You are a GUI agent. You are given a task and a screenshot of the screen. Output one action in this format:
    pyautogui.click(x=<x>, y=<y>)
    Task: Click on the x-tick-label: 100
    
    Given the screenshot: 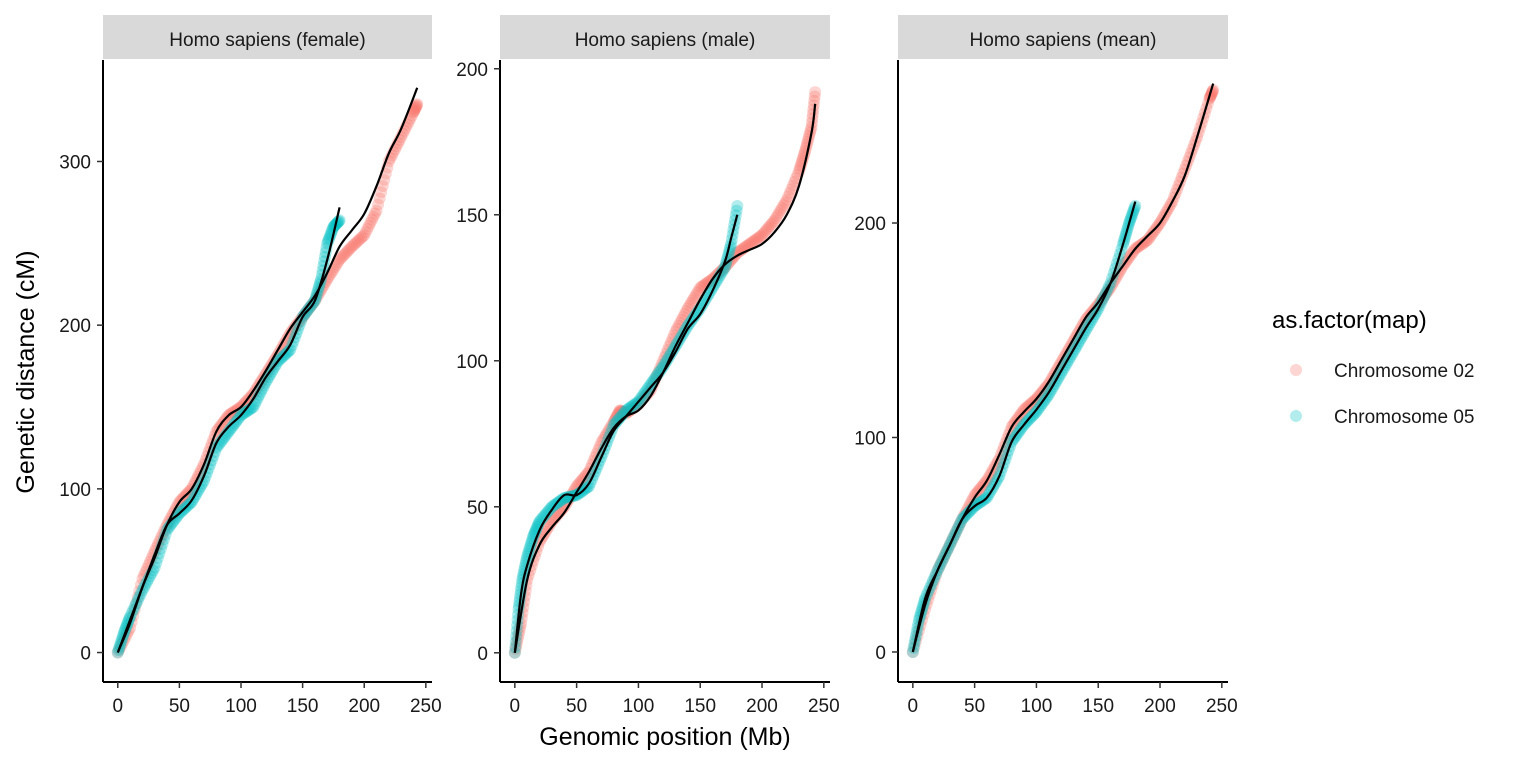 What is the action you would take?
    pyautogui.click(x=241, y=706)
    